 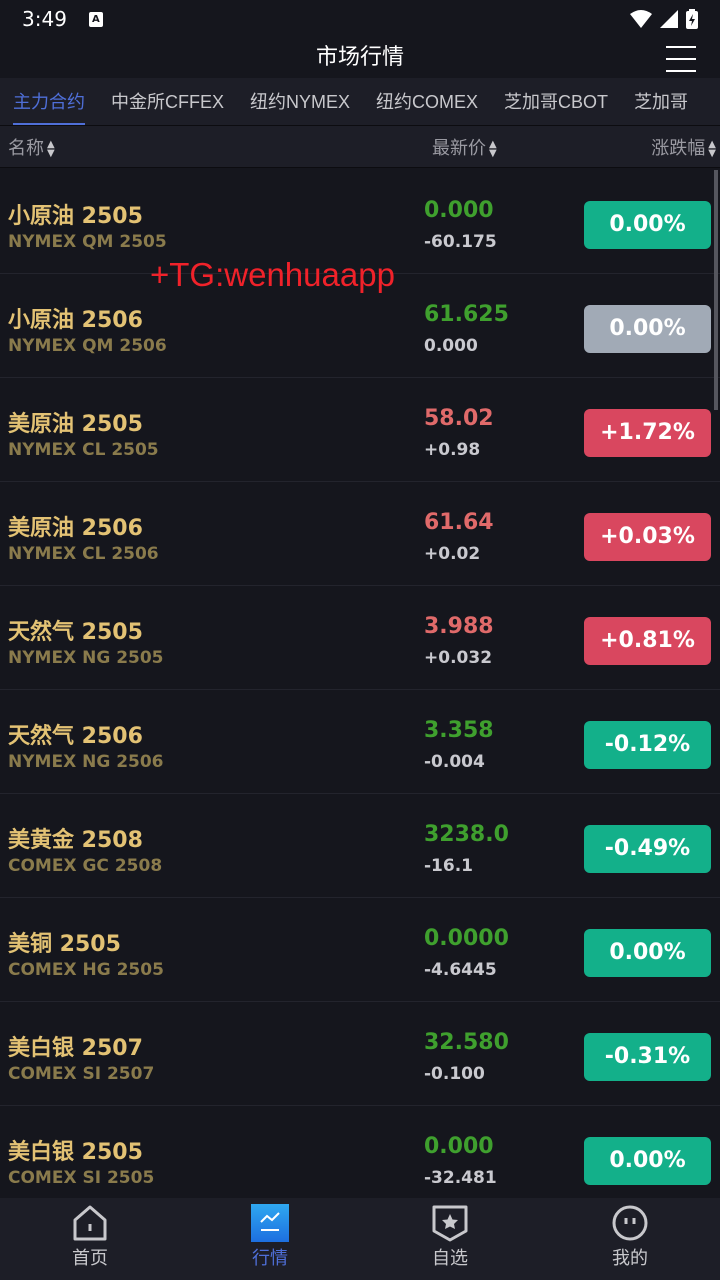 I want to click on sort-price: 最新价 ▲ ▼, so click(x=464, y=147).